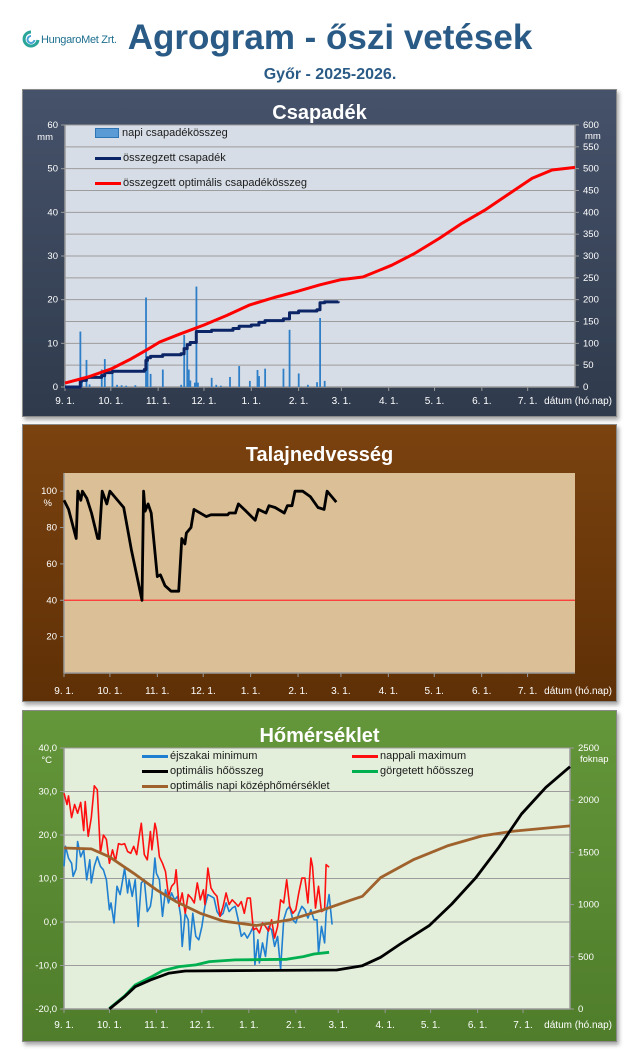 Image resolution: width=640 pixels, height=1060 pixels. I want to click on legend-label: összegzett csapadék, so click(174, 158).